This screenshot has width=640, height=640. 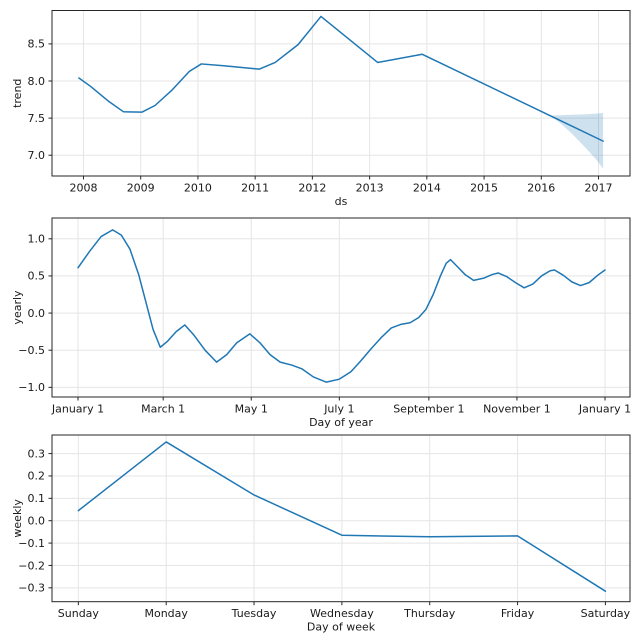 I want to click on y-axis-label: weekly, so click(x=17, y=518).